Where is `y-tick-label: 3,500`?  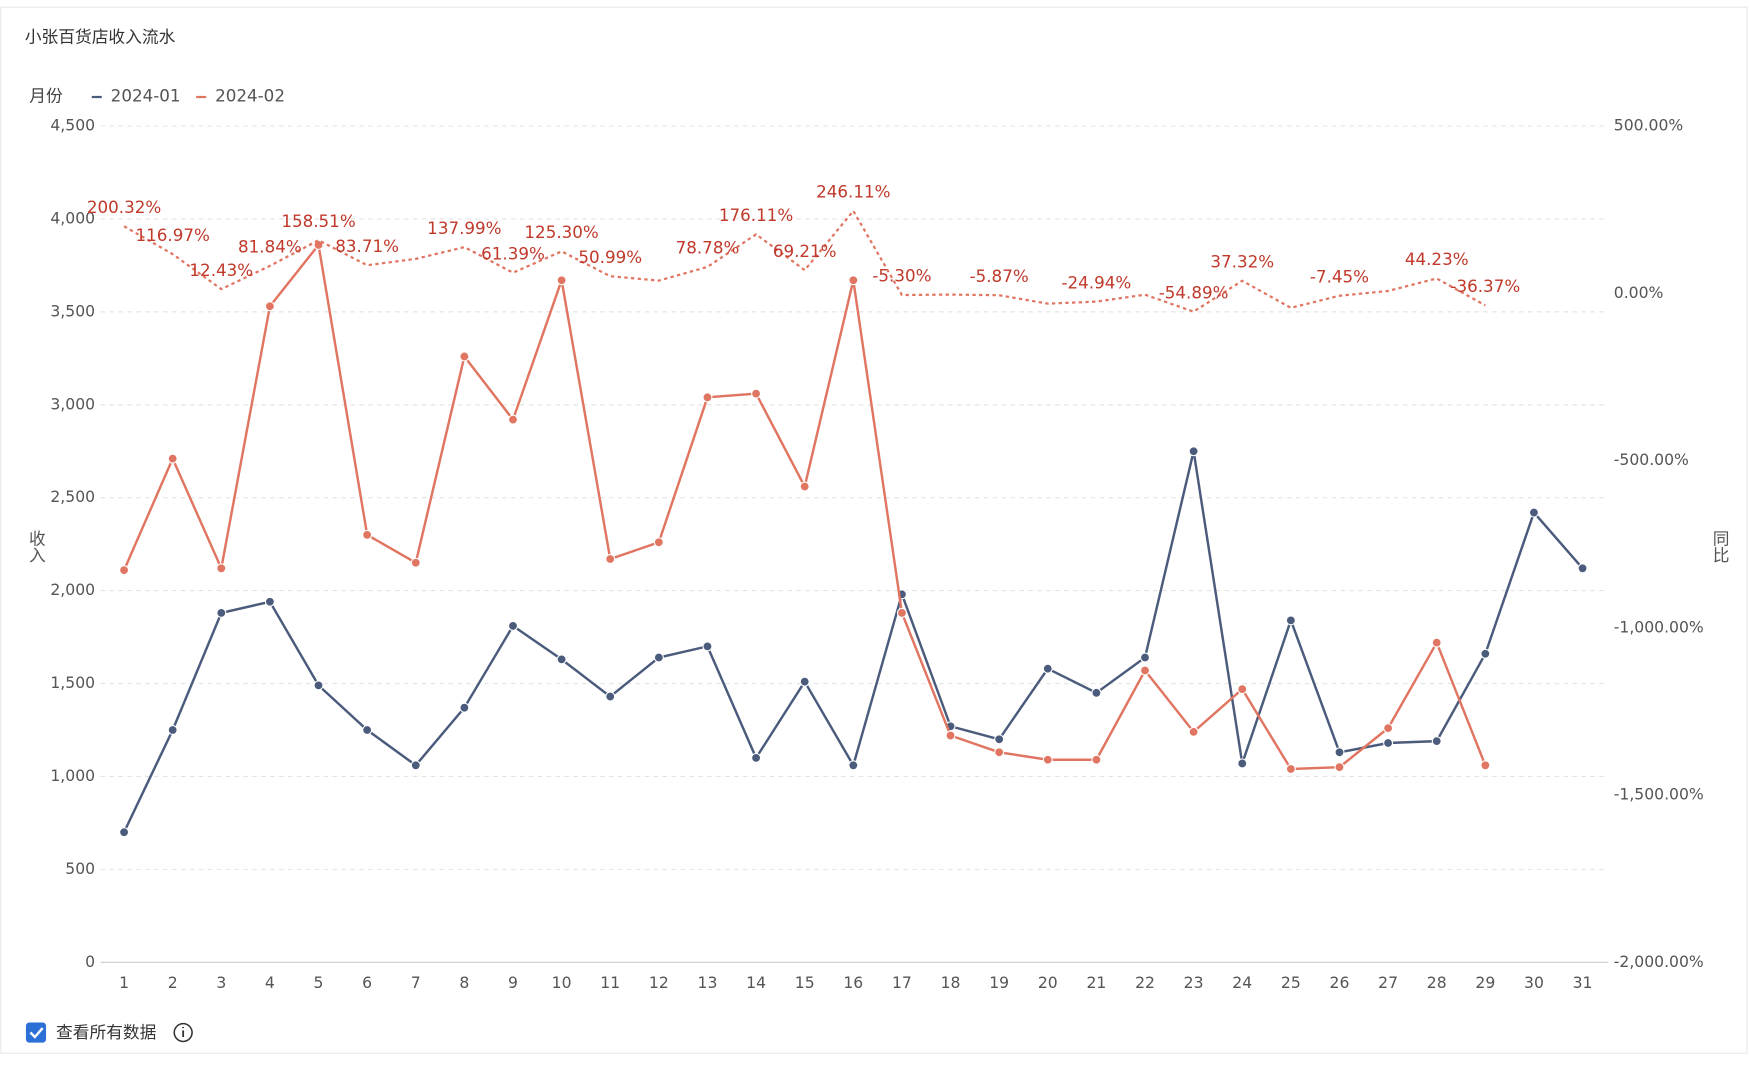
y-tick-label: 3,500 is located at coordinates (72, 311).